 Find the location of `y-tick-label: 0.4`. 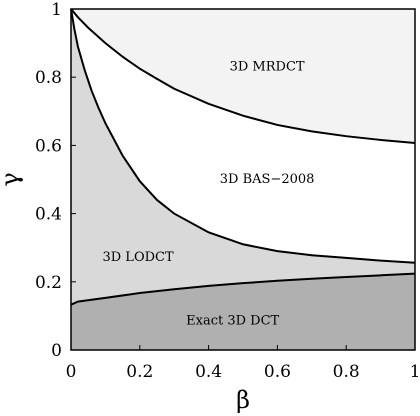

y-tick-label: 0.4 is located at coordinates (48, 215).